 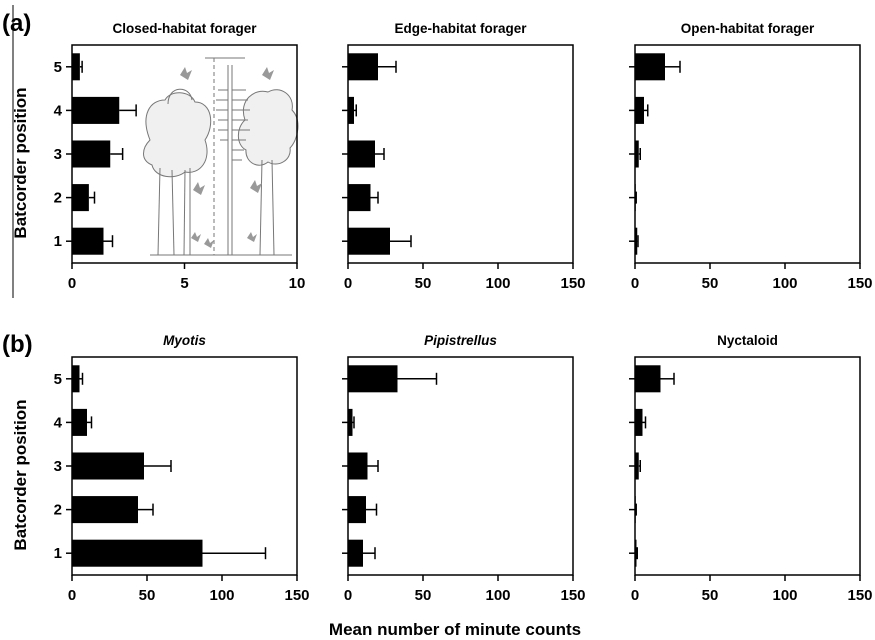 What do you see at coordinates (464, 156) in the screenshot?
I see `panel-2: Edge-habitat forager 0 50 100 150` at bounding box center [464, 156].